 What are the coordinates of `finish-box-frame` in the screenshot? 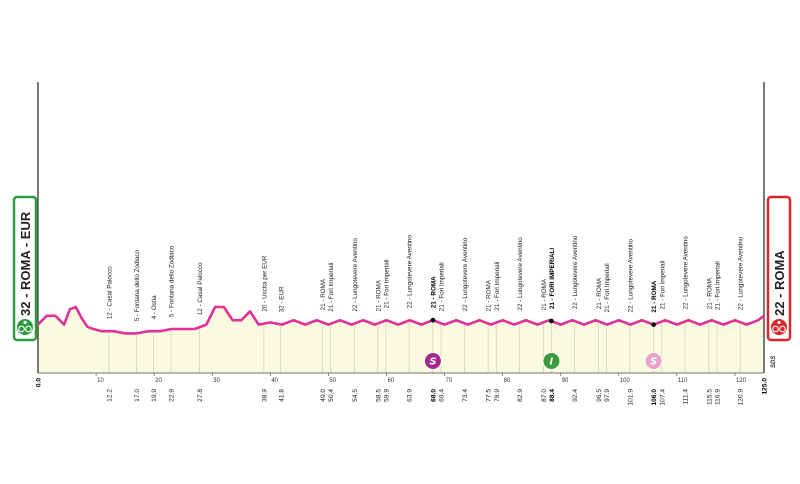 It's located at (779, 268).